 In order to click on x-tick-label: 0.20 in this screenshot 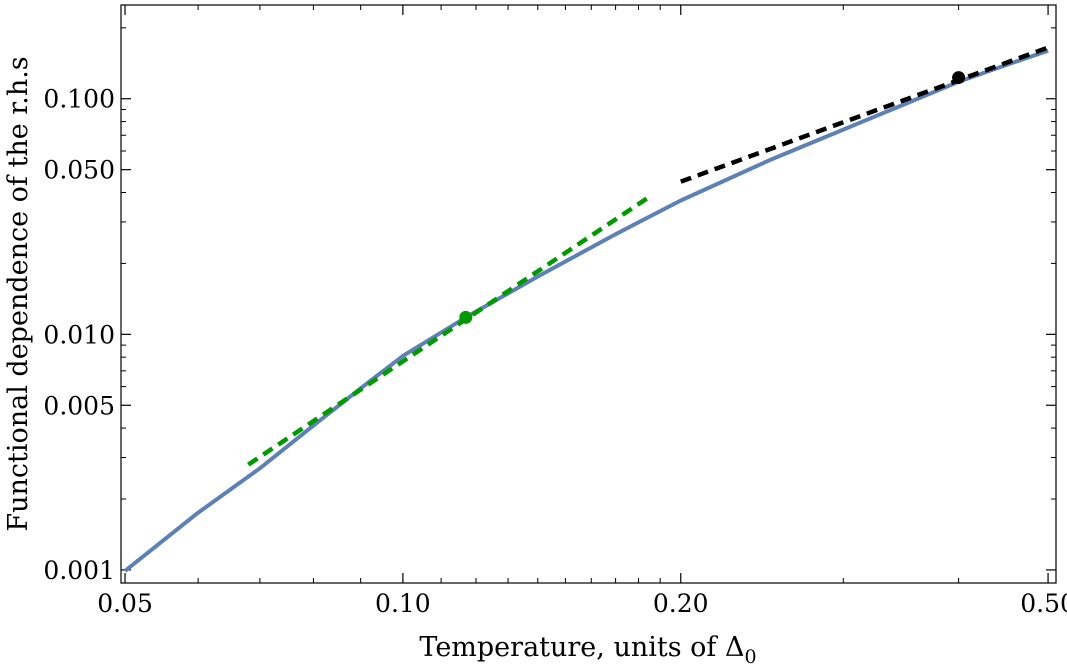, I will do `click(681, 603)`.